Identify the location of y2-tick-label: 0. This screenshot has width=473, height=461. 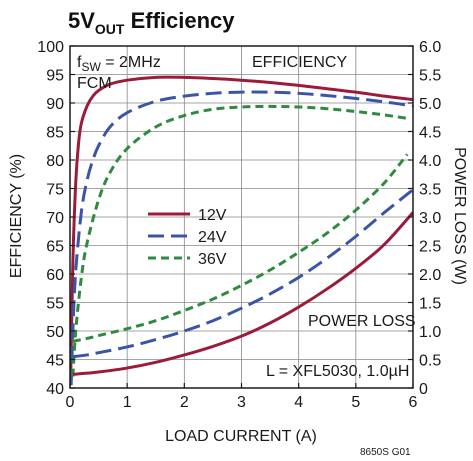
(423, 389).